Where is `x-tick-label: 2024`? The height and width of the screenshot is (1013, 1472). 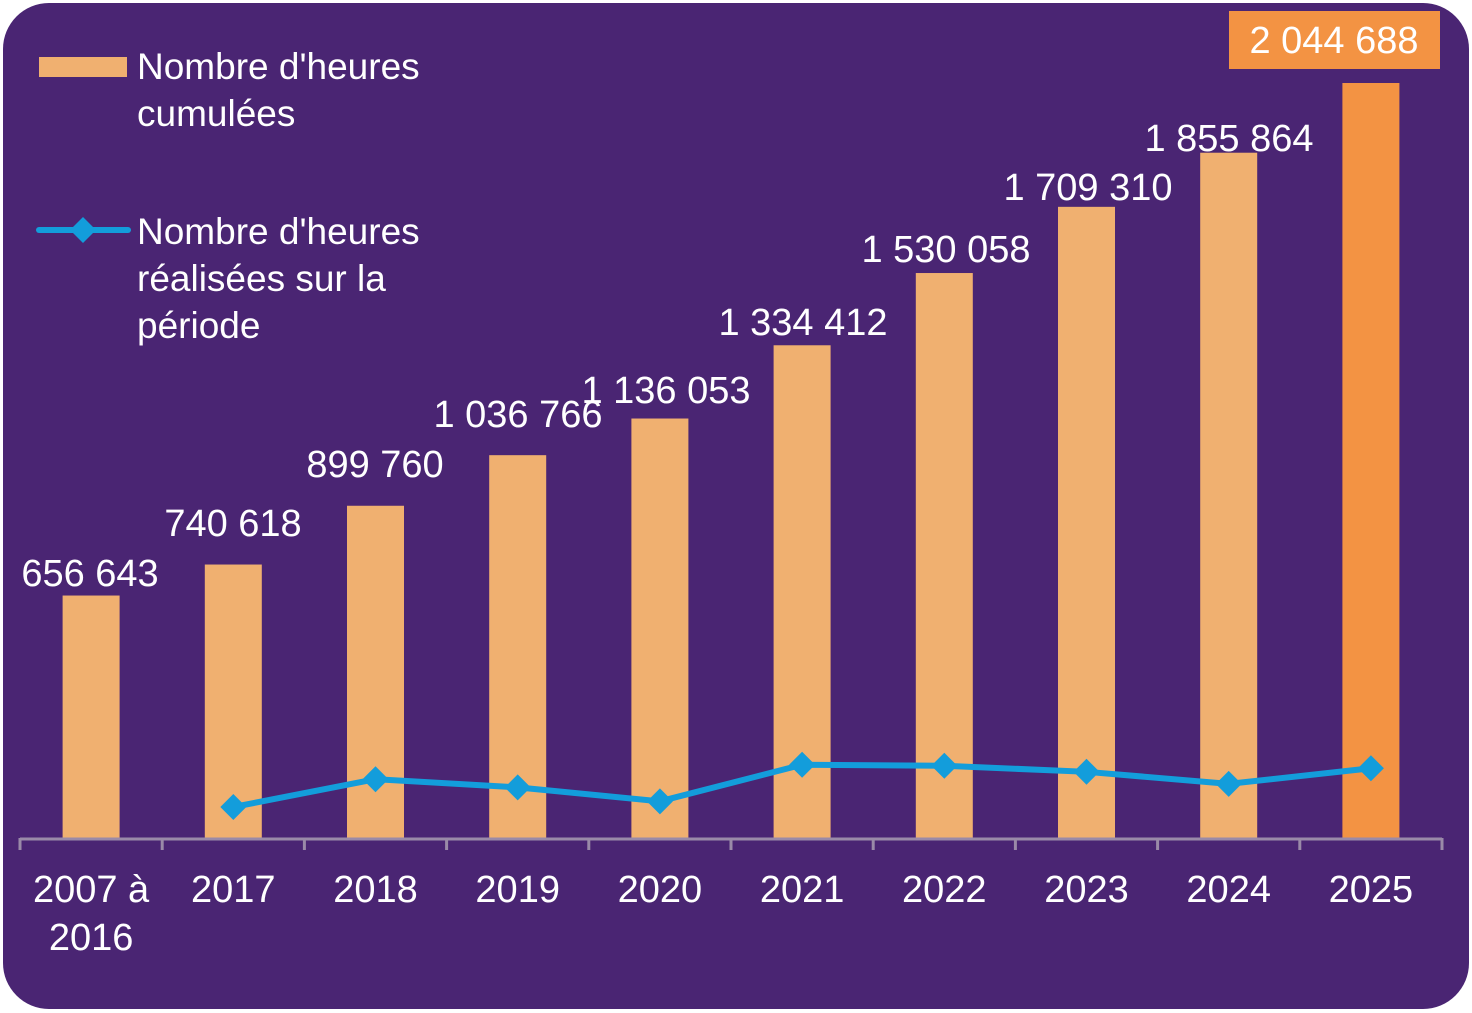
x-tick-label: 2024 is located at coordinates (1228, 890).